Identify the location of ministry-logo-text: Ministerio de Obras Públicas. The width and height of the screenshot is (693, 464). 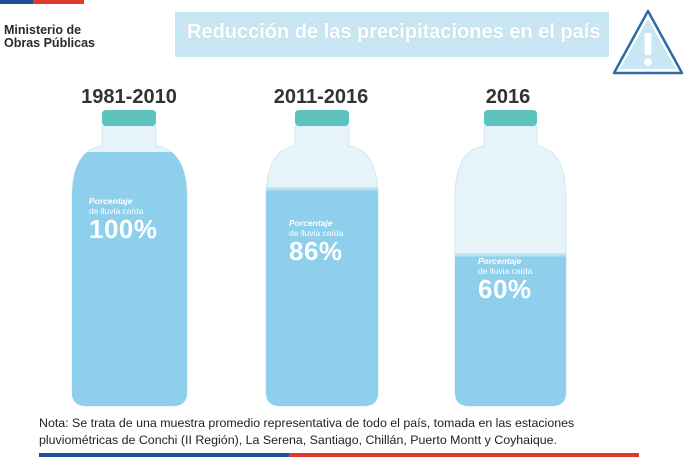
(49, 37).